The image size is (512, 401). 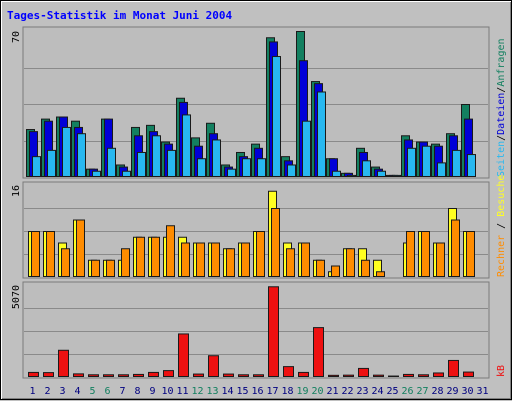 I want to click on day-label: 28, so click(x=437, y=391).